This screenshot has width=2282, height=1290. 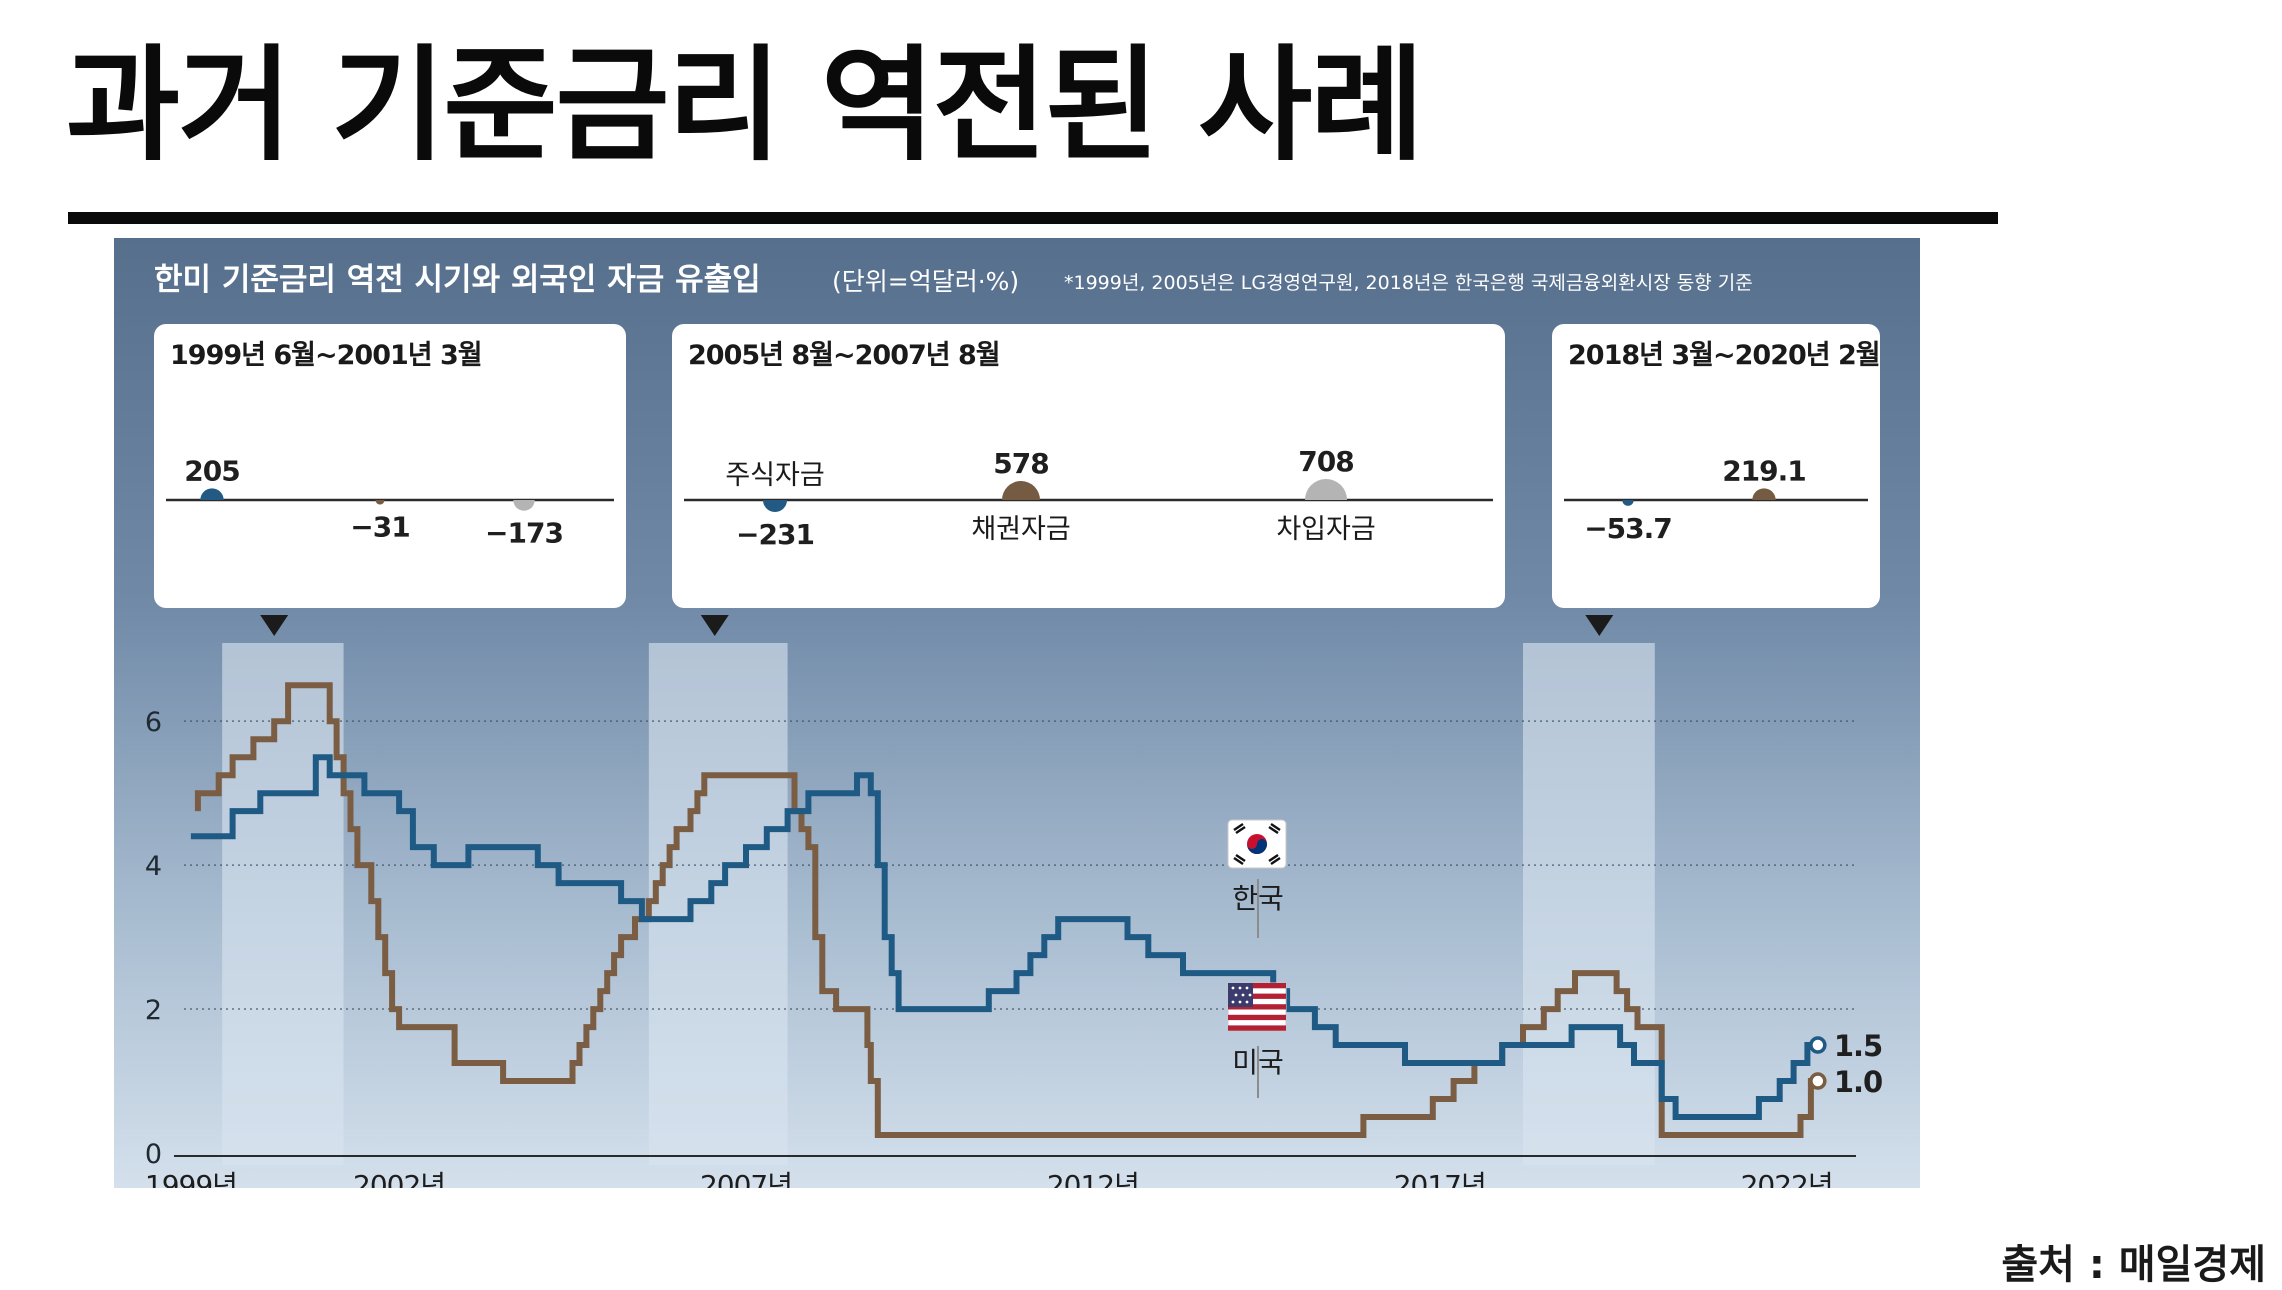 I want to click on x-tick-0: 1999년, so click(x=191, y=1178).